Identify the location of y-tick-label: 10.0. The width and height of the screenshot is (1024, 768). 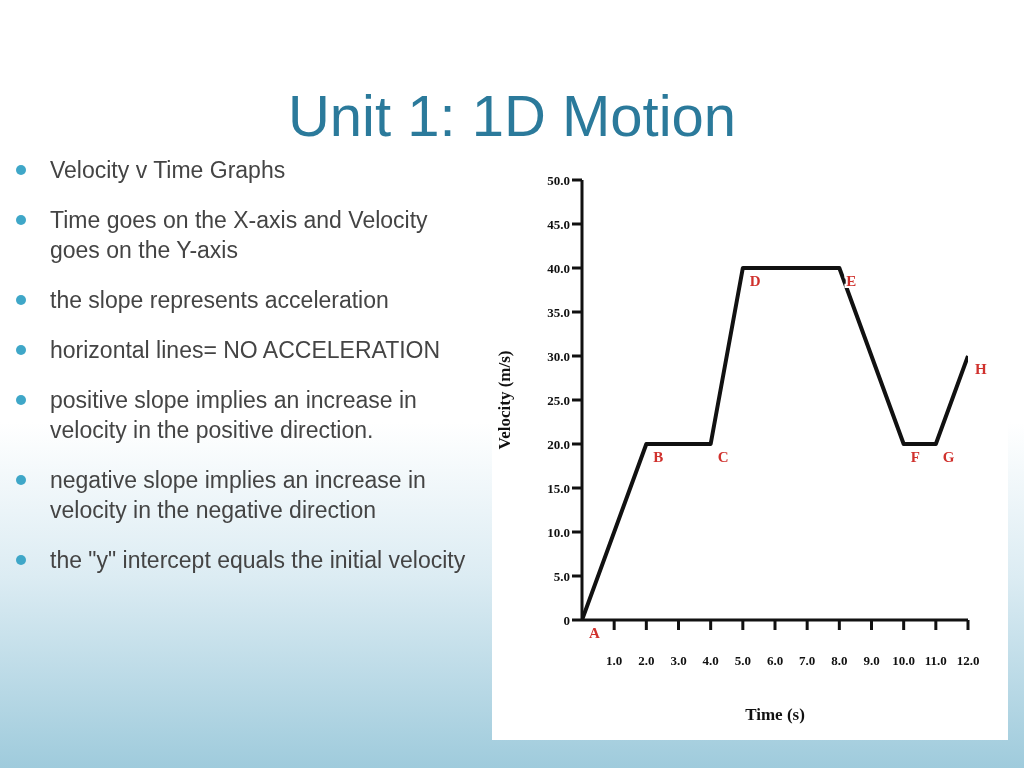
(558, 532).